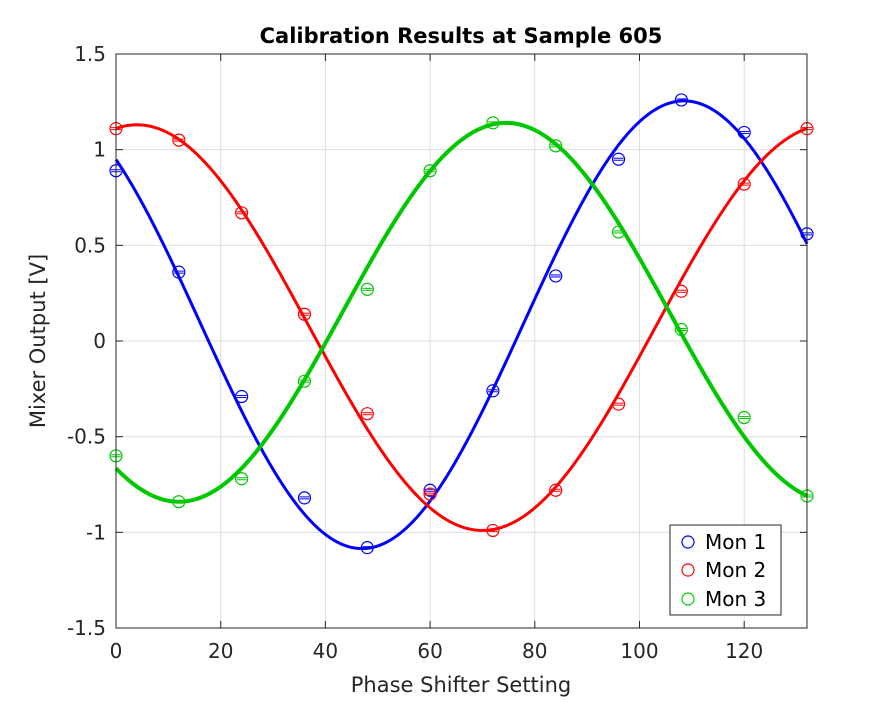 This screenshot has height=703, width=891. Describe the element at coordinates (325, 651) in the screenshot. I see `x-tick-label: 40` at that location.